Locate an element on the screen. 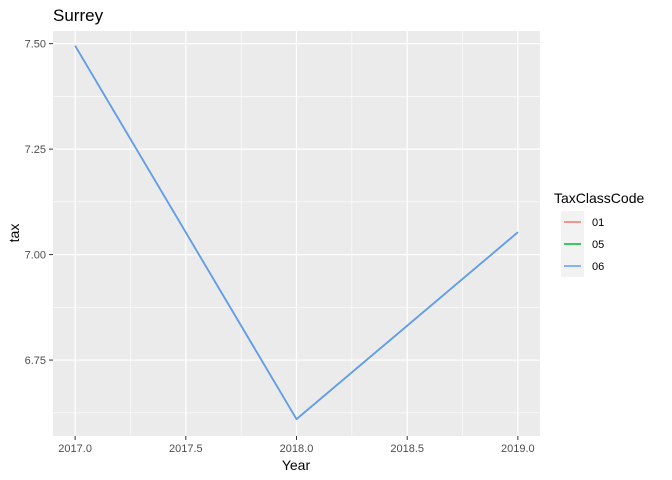 Image resolution: width=672 pixels, height=480 pixels. legend-label-01: 01 is located at coordinates (598, 223).